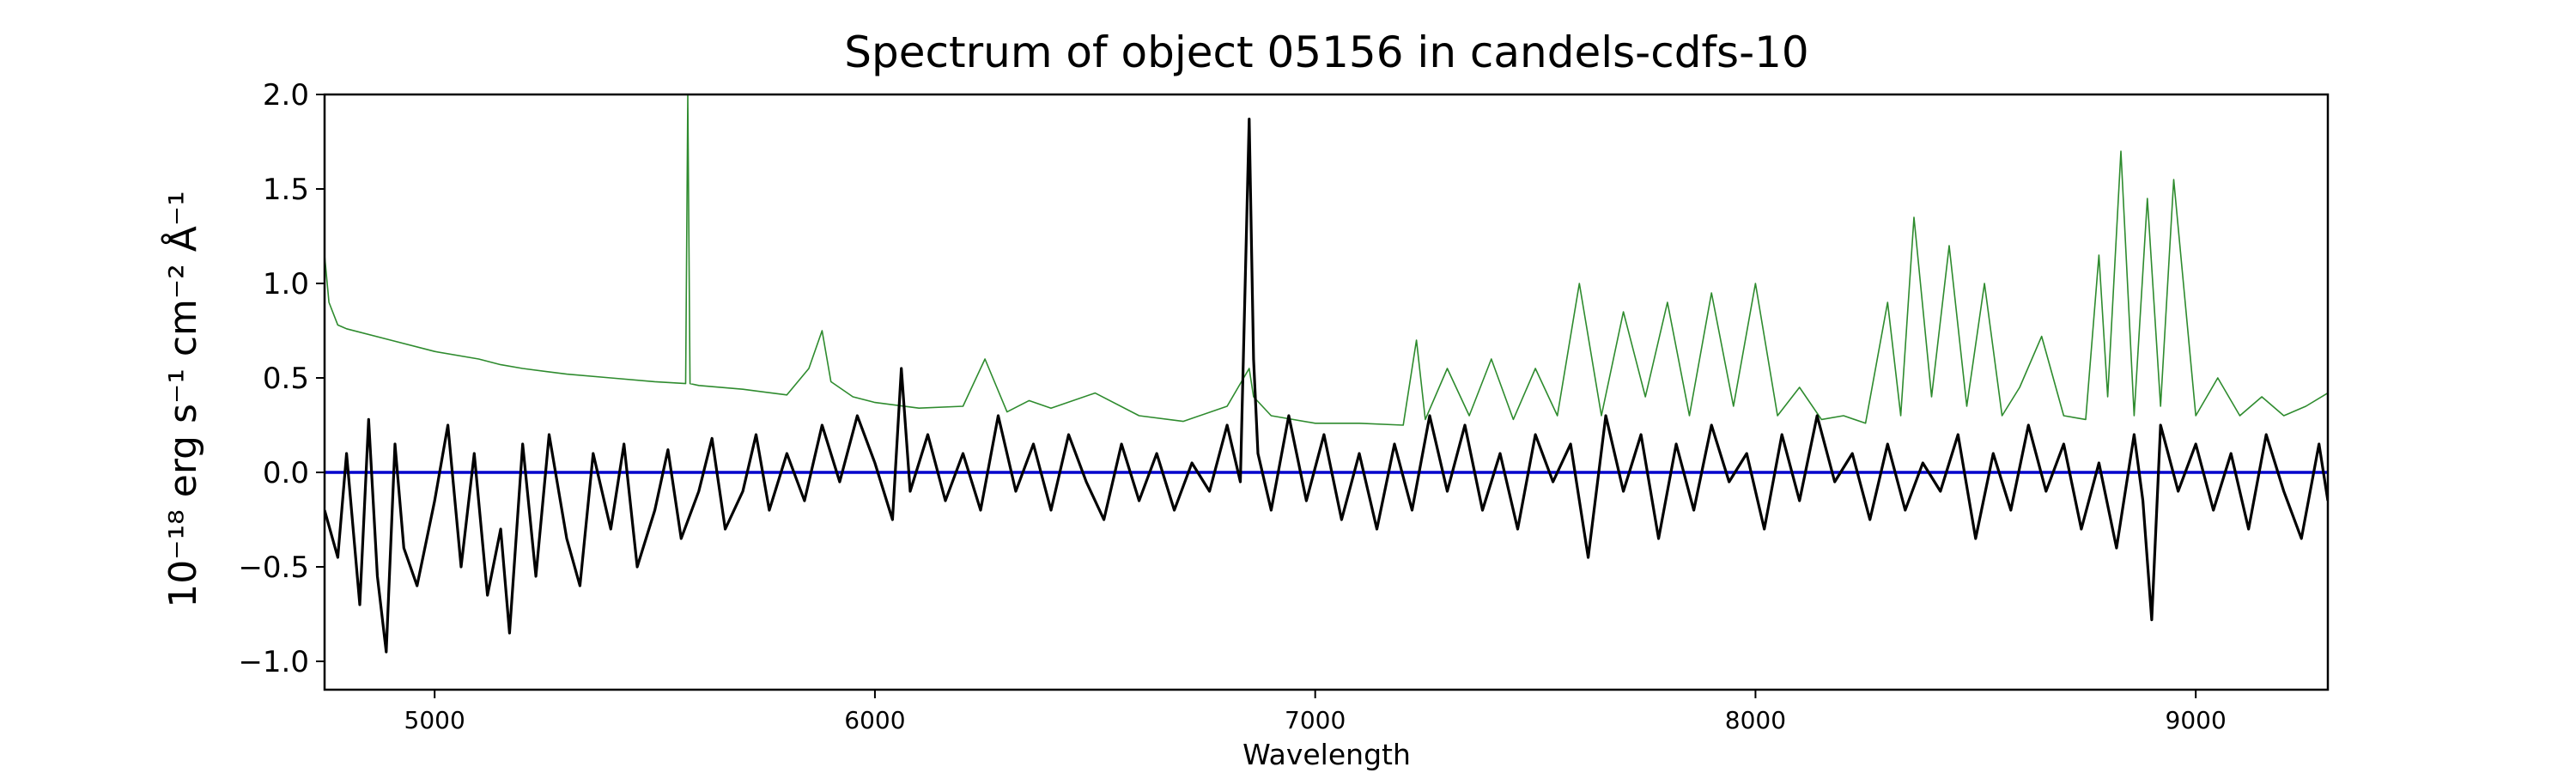 The image size is (2576, 773). What do you see at coordinates (2196, 720) in the screenshot?
I see `x-tick-label: 9000` at bounding box center [2196, 720].